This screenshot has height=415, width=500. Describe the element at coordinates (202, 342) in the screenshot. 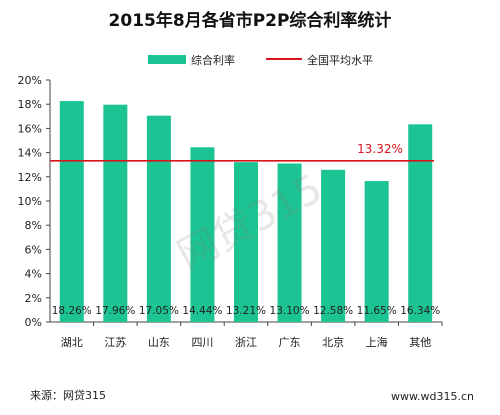

I see `x-tick-label: 四川` at that location.